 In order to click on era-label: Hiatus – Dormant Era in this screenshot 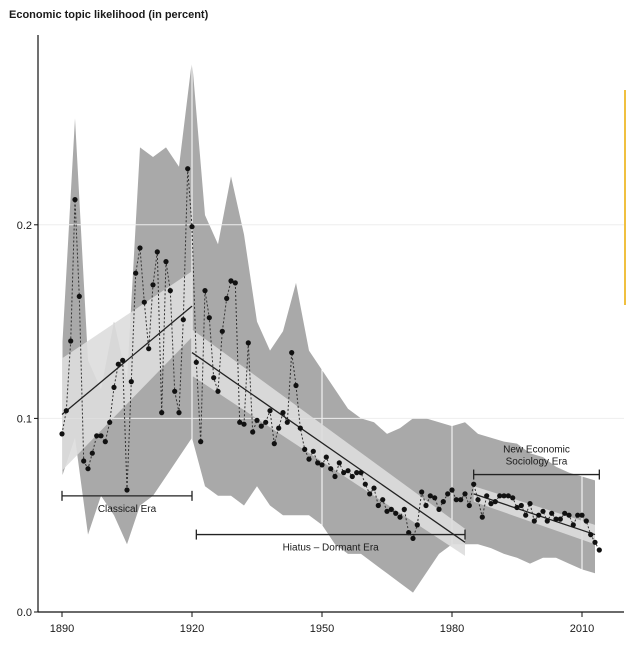, I will do `click(331, 548)`.